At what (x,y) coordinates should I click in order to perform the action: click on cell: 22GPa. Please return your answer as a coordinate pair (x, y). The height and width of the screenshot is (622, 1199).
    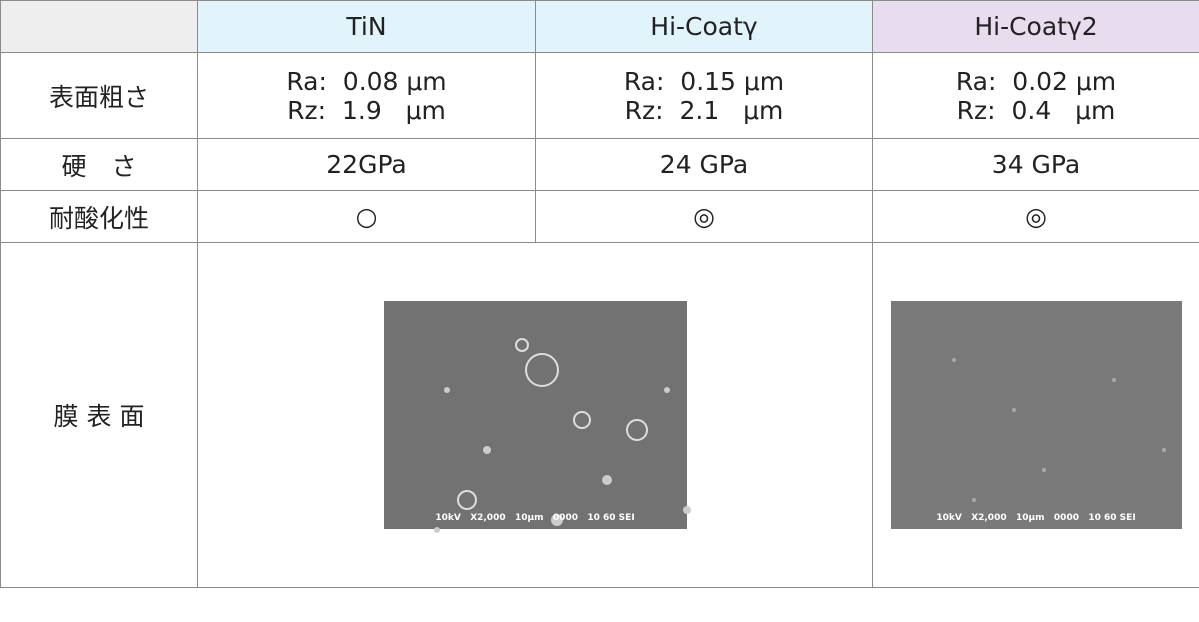
    Looking at the image, I should click on (367, 165).